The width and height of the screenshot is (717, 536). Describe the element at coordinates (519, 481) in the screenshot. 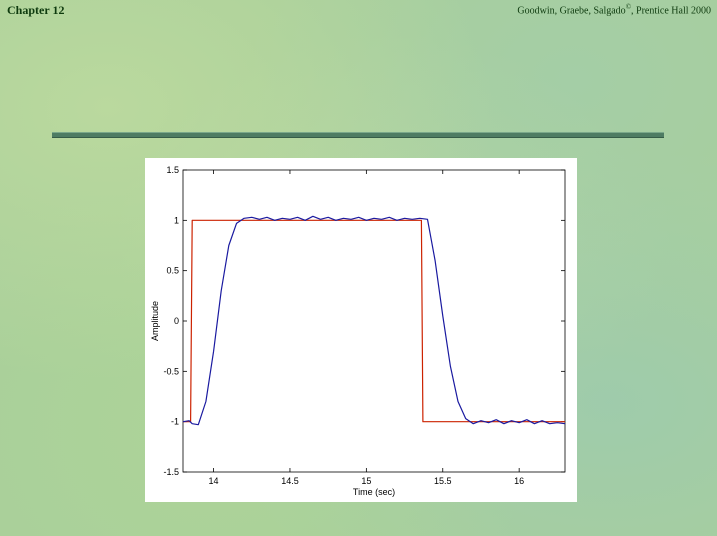

I see `x-tick-label: 16` at that location.